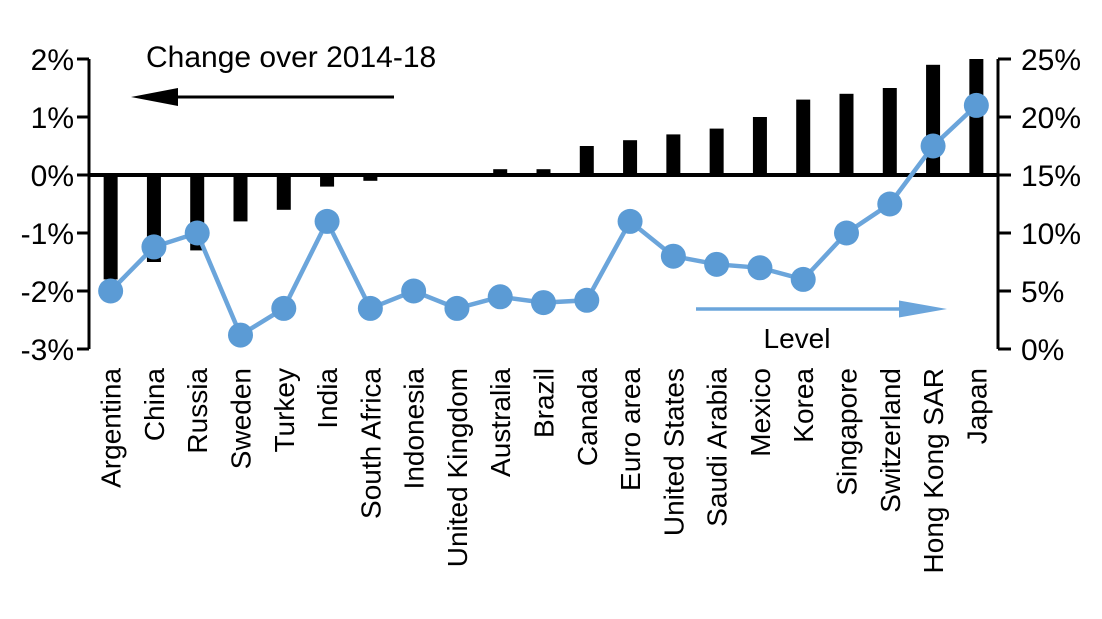 The width and height of the screenshot is (1102, 619). What do you see at coordinates (284, 308) in the screenshot?
I see `line-point-turkey` at bounding box center [284, 308].